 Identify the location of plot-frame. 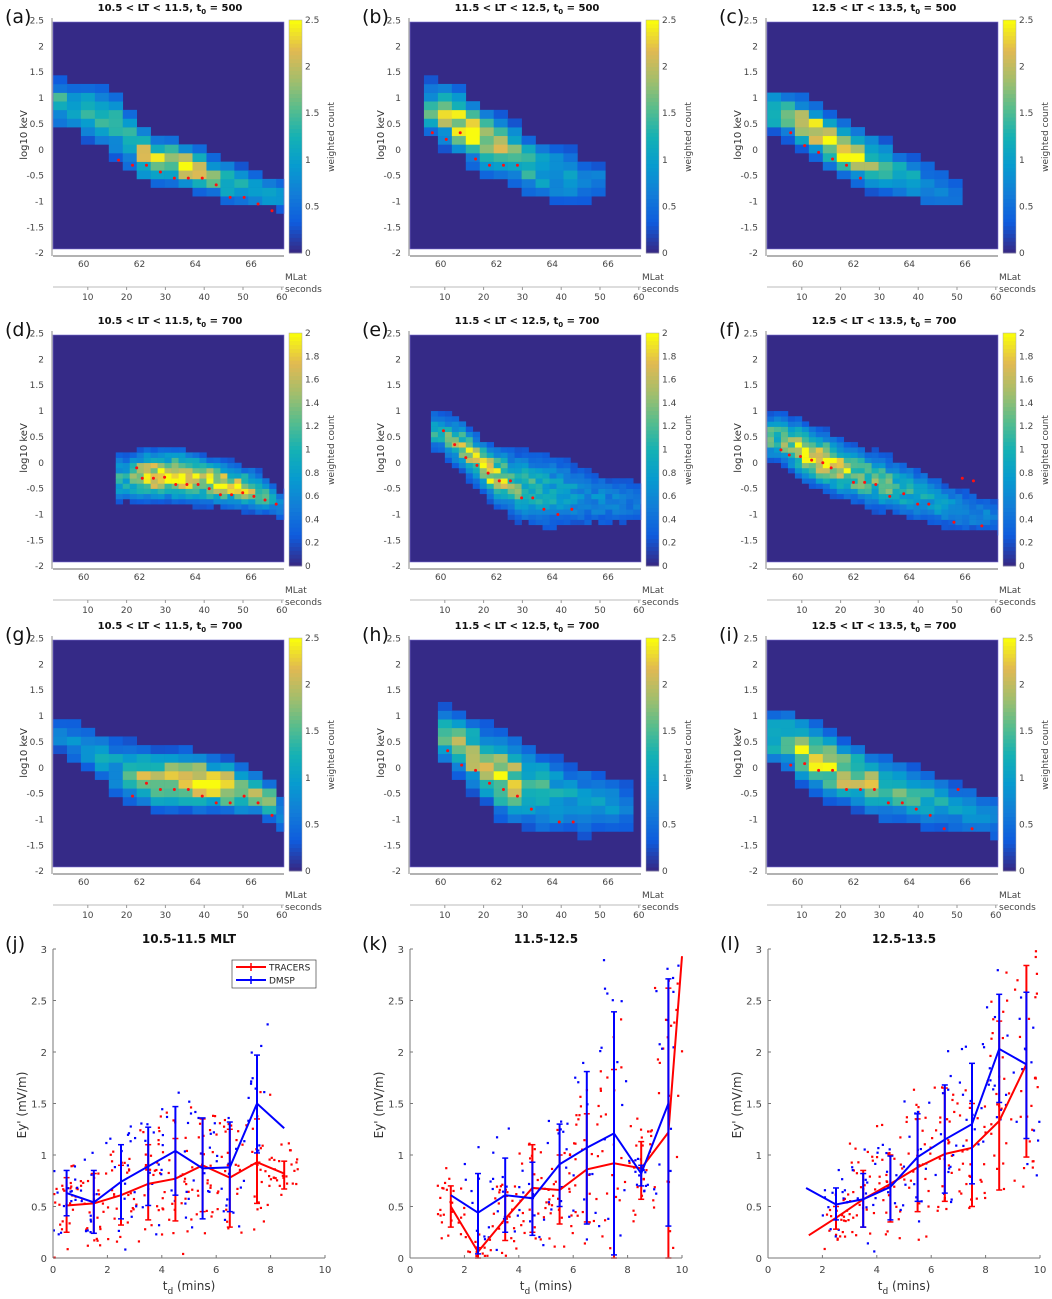
(168, 448).